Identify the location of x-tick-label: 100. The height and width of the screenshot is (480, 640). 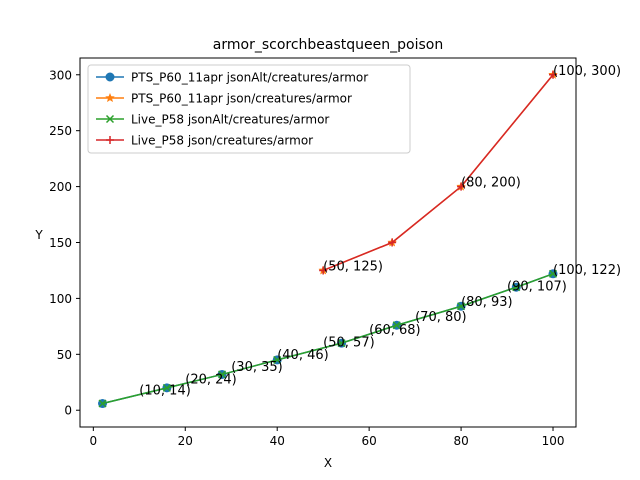
(553, 441).